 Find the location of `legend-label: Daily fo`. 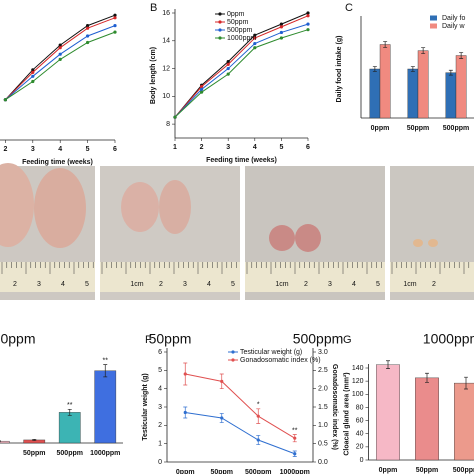

legend-label: Daily fo is located at coordinates (453, 18).